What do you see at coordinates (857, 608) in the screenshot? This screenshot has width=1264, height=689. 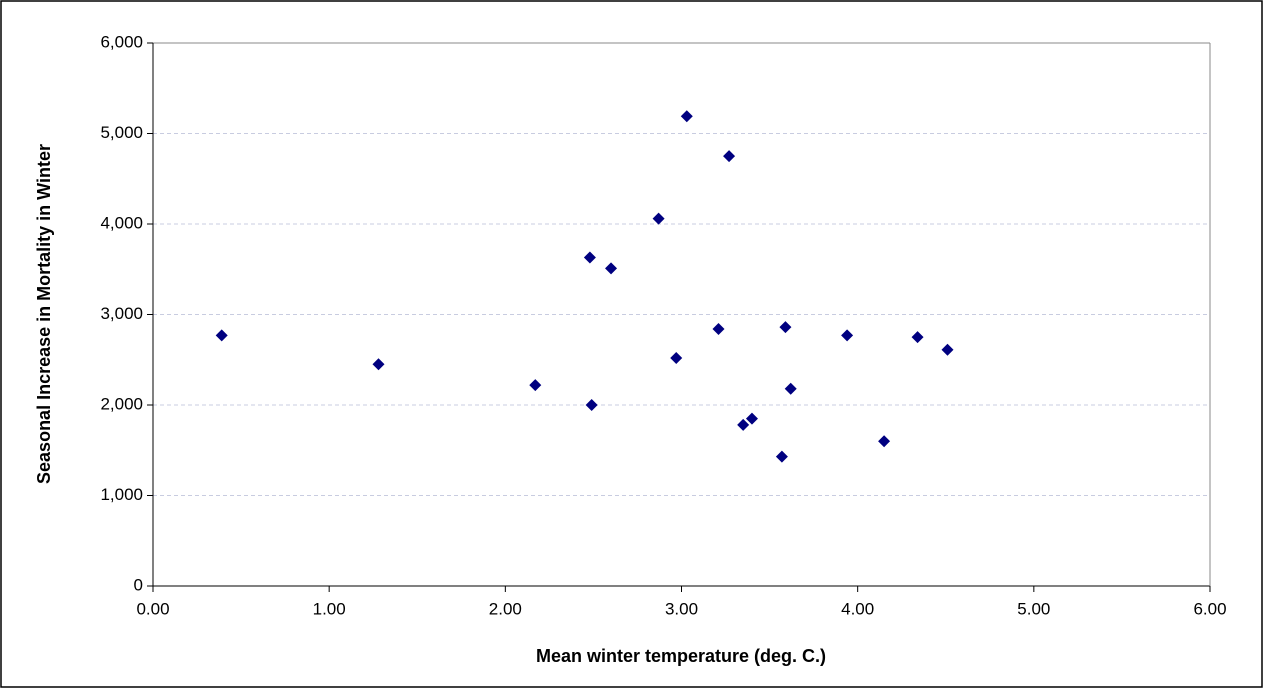 I see `x-tick-label: 4.00` at bounding box center [857, 608].